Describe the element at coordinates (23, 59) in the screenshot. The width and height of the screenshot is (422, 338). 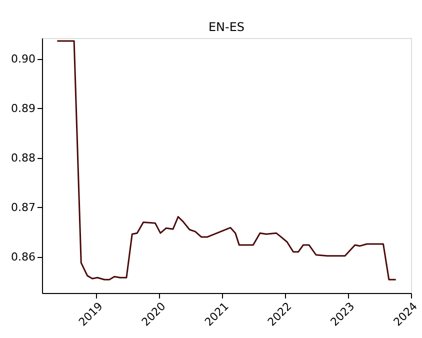
I see `y-tick-label: 0.90` at that location.